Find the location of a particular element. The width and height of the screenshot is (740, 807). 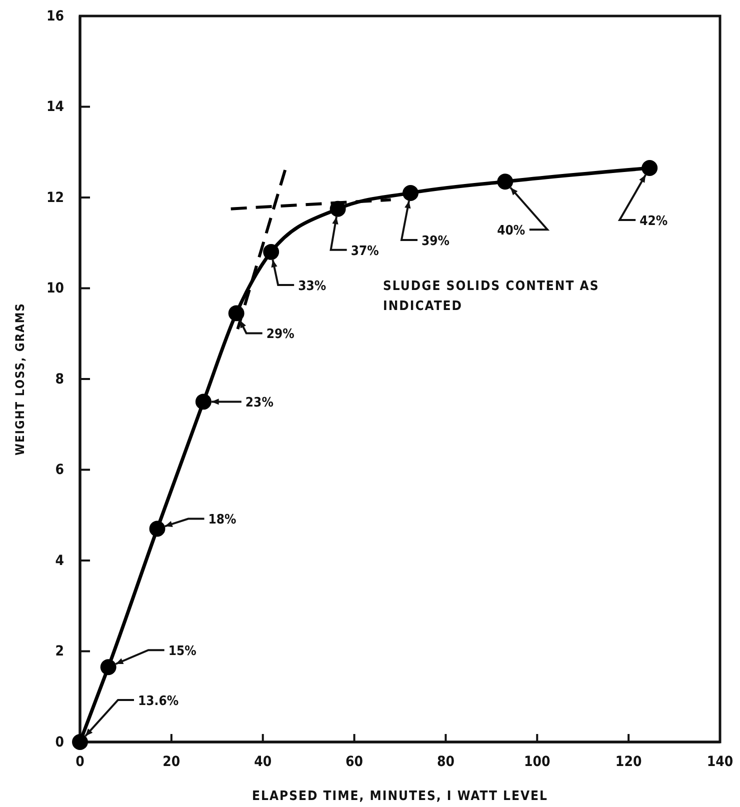

y-tick-label: 8 is located at coordinates (59, 379).